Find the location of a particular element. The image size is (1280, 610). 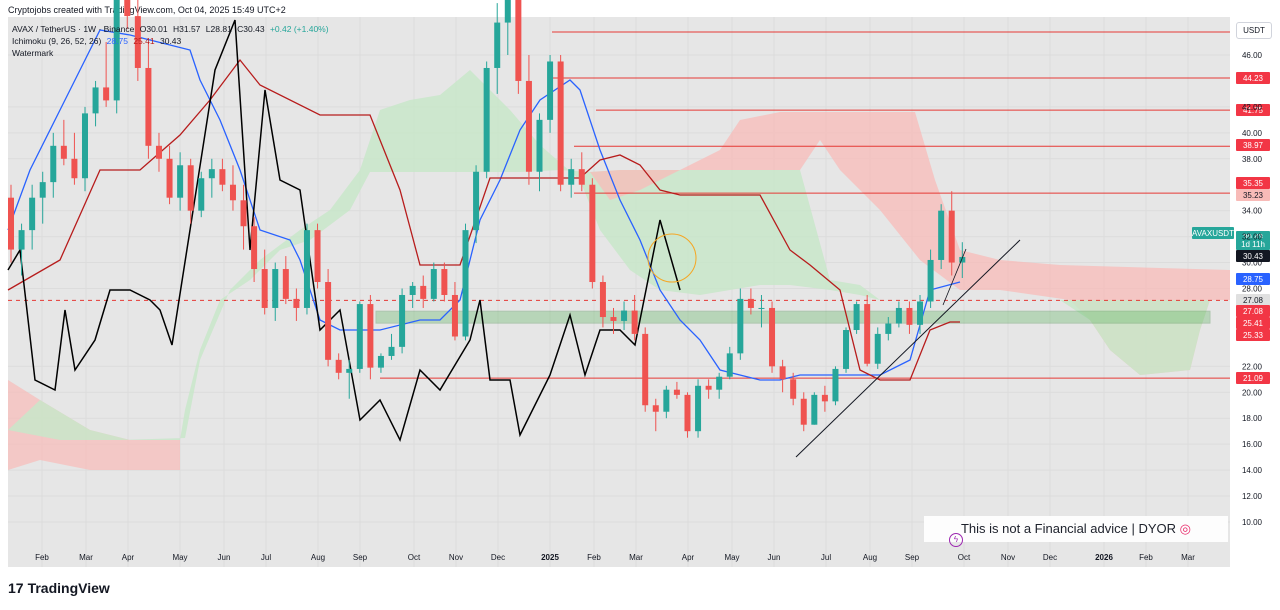

y-tick-label: 32.00 is located at coordinates (1252, 237).